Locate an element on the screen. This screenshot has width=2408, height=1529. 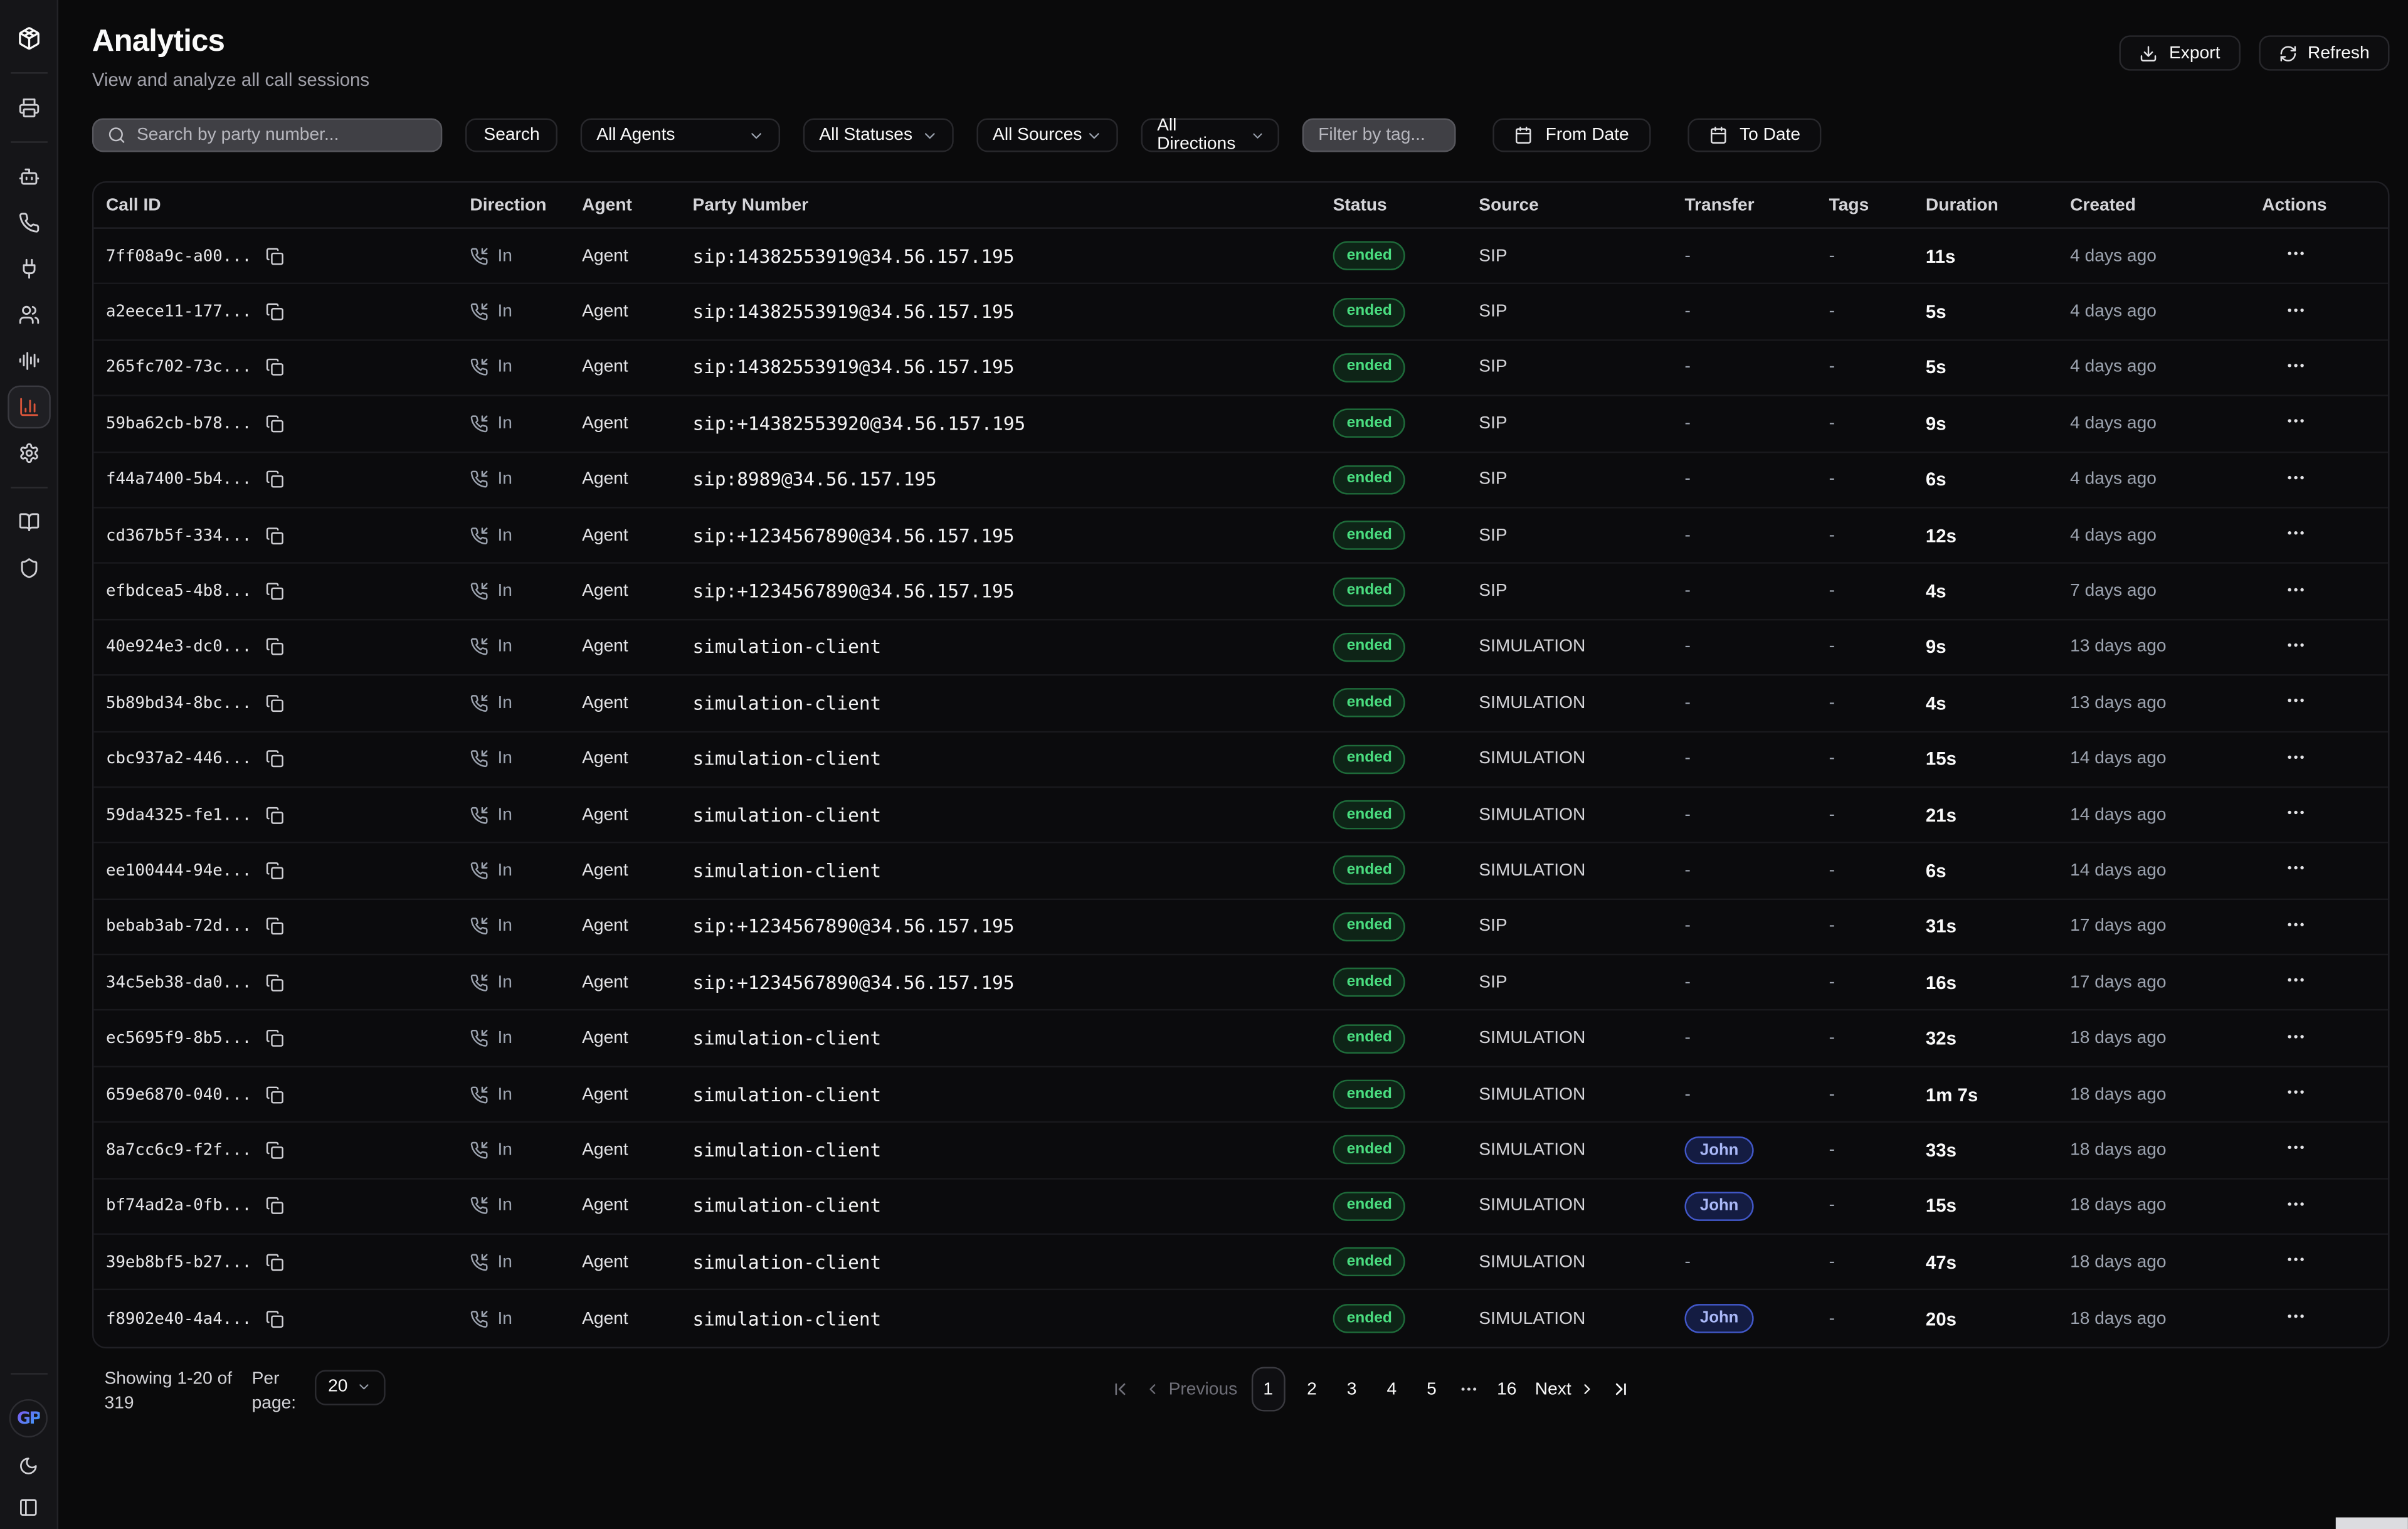
sidebar-item-users is located at coordinates (28, 315).